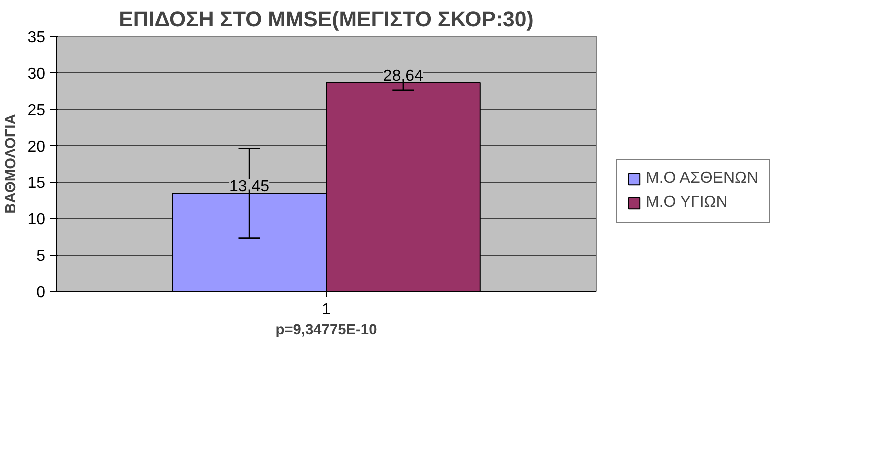 The height and width of the screenshot is (475, 885). Describe the element at coordinates (327, 310) in the screenshot. I see `x-tick-label: 1` at that location.